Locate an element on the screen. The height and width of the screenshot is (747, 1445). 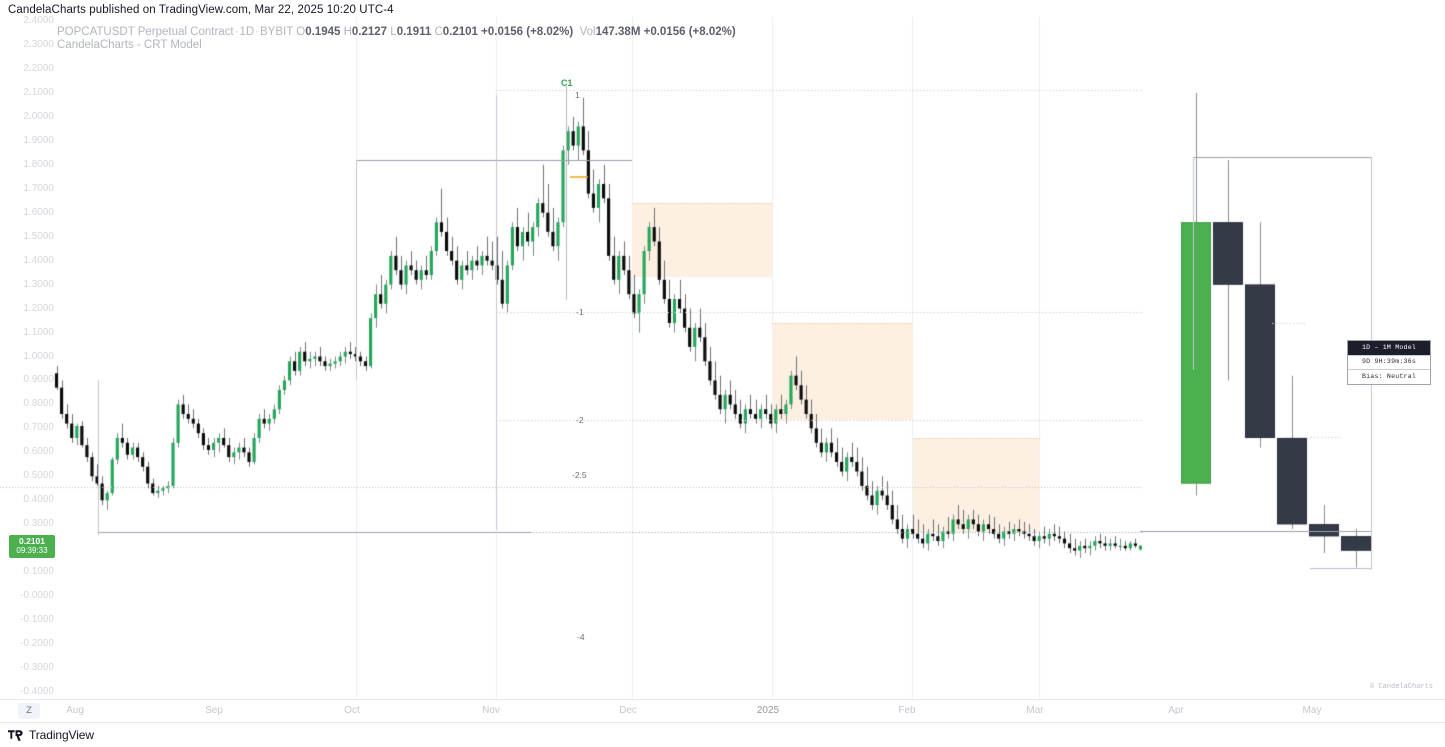
price-axis-label: 1.6000 is located at coordinates (38, 212).